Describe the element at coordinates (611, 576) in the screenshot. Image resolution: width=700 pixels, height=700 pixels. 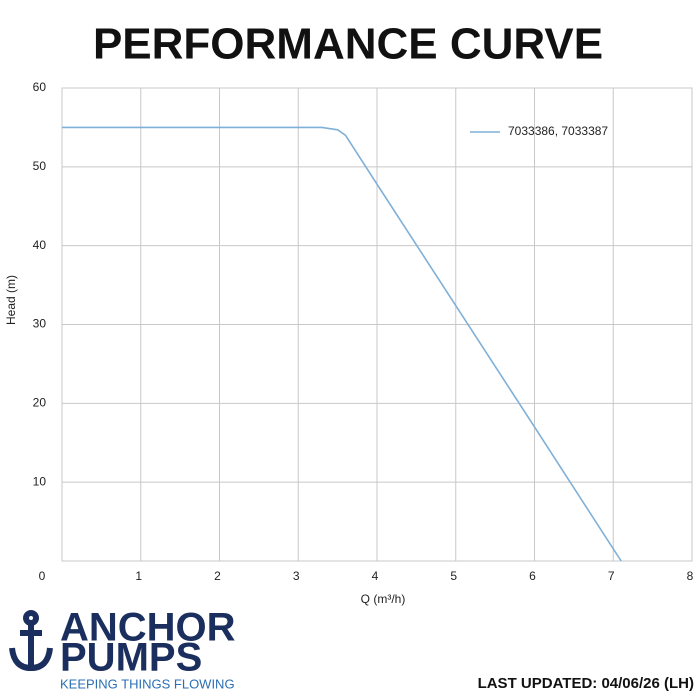
I see `x-tick-label: 7` at that location.